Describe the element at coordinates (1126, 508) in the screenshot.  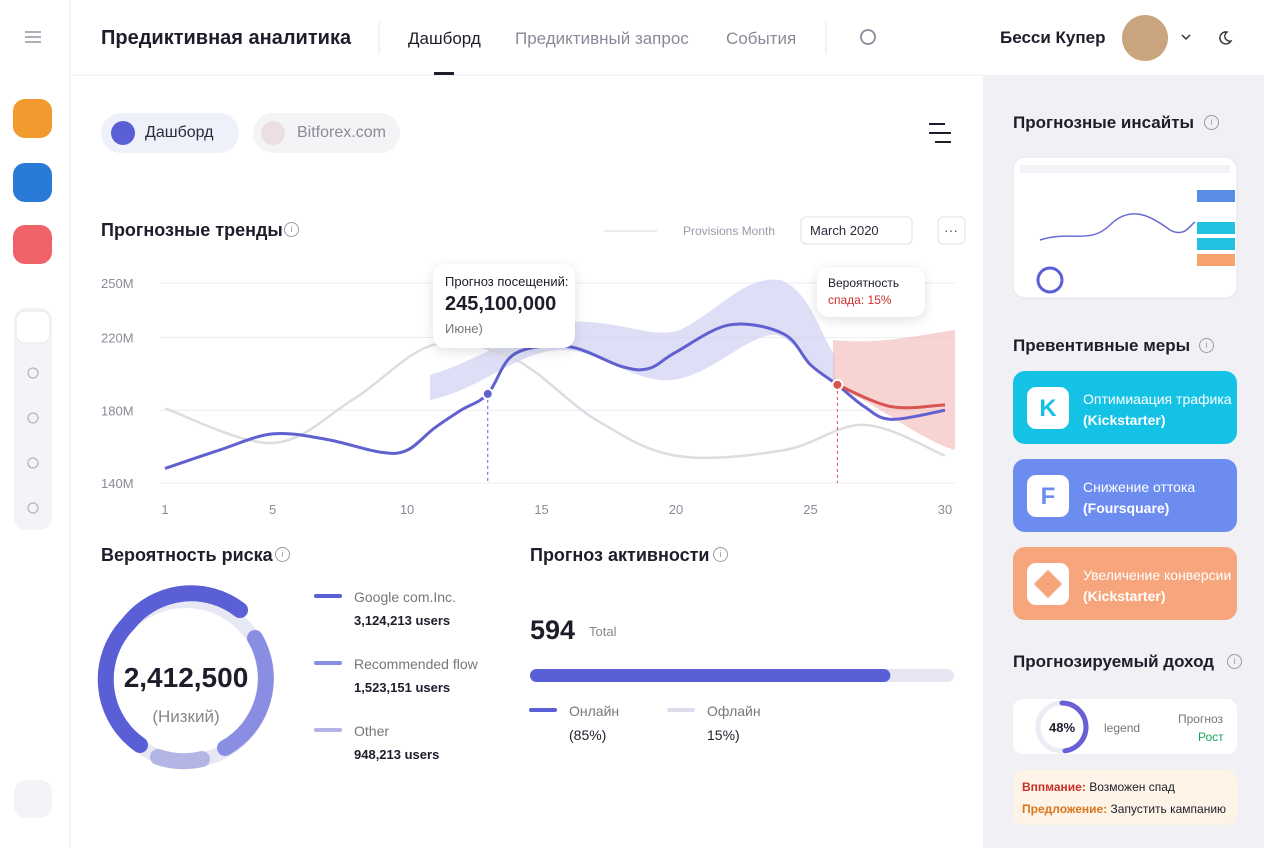
I see `measure-line: (Foursquare)` at that location.